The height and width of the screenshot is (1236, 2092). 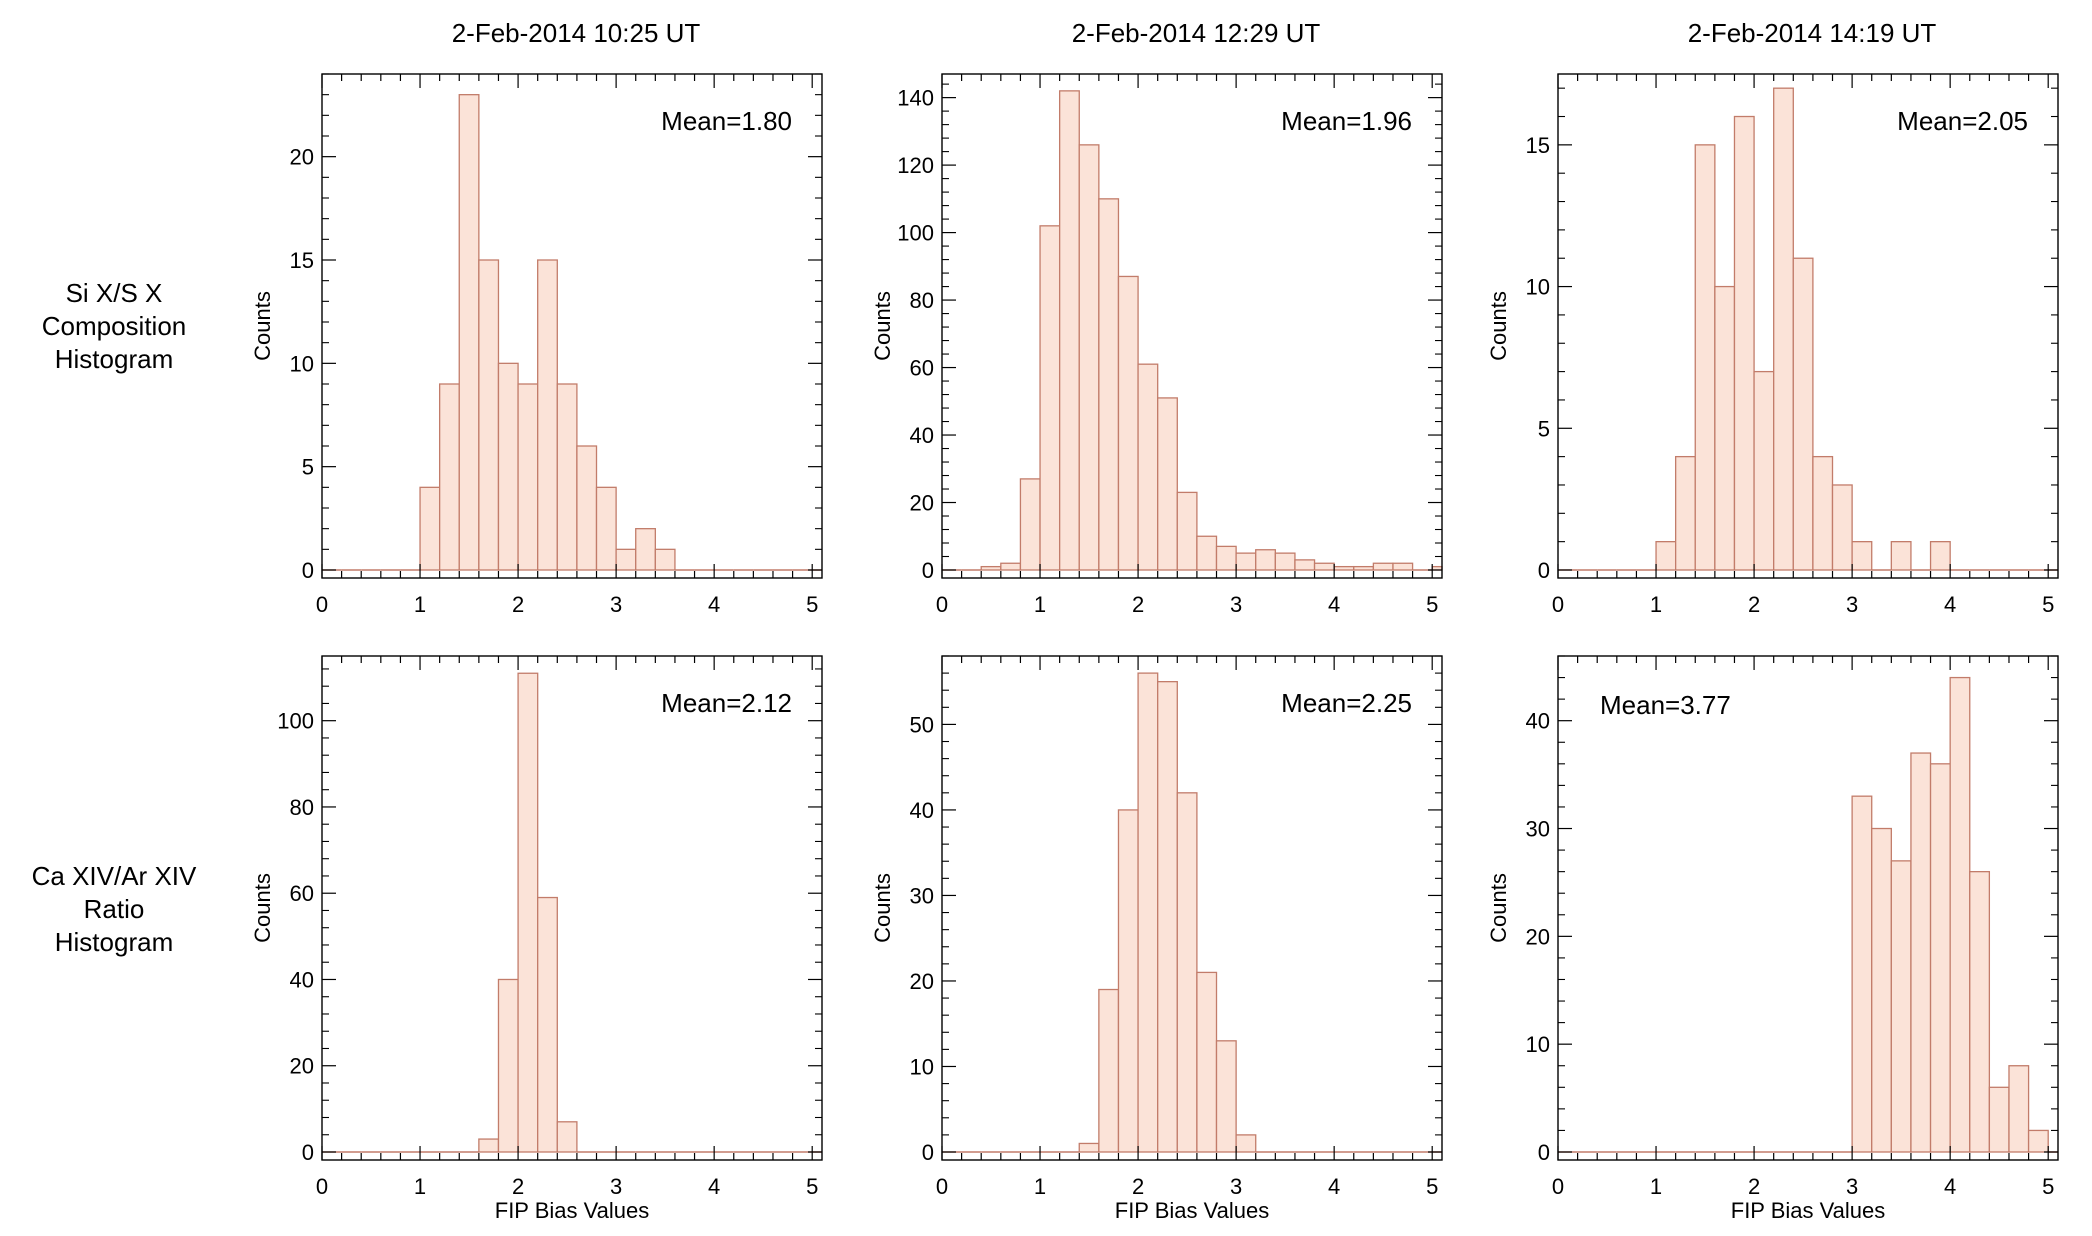 What do you see at coordinates (1812, 33) in the screenshot?
I see `panel-title: 2-Feb-2014 14:19 UT` at bounding box center [1812, 33].